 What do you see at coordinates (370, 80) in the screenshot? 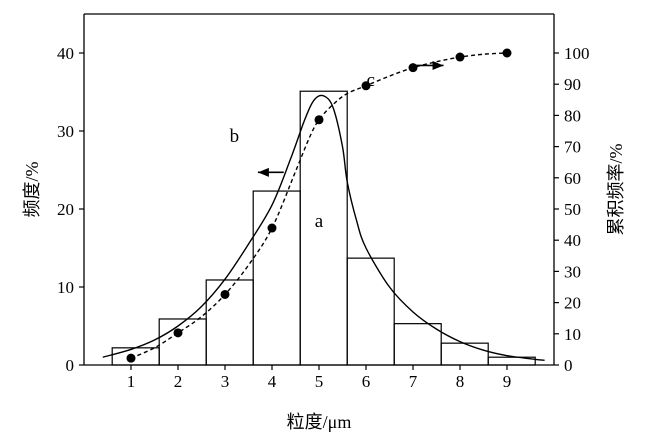
I see `annotation-c: c` at bounding box center [370, 80].